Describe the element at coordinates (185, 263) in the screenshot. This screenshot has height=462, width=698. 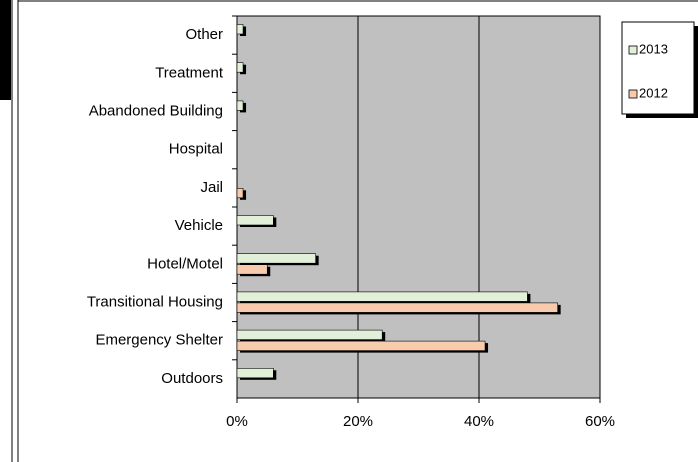
I see `y-tick-label: Hotel/Motel` at that location.